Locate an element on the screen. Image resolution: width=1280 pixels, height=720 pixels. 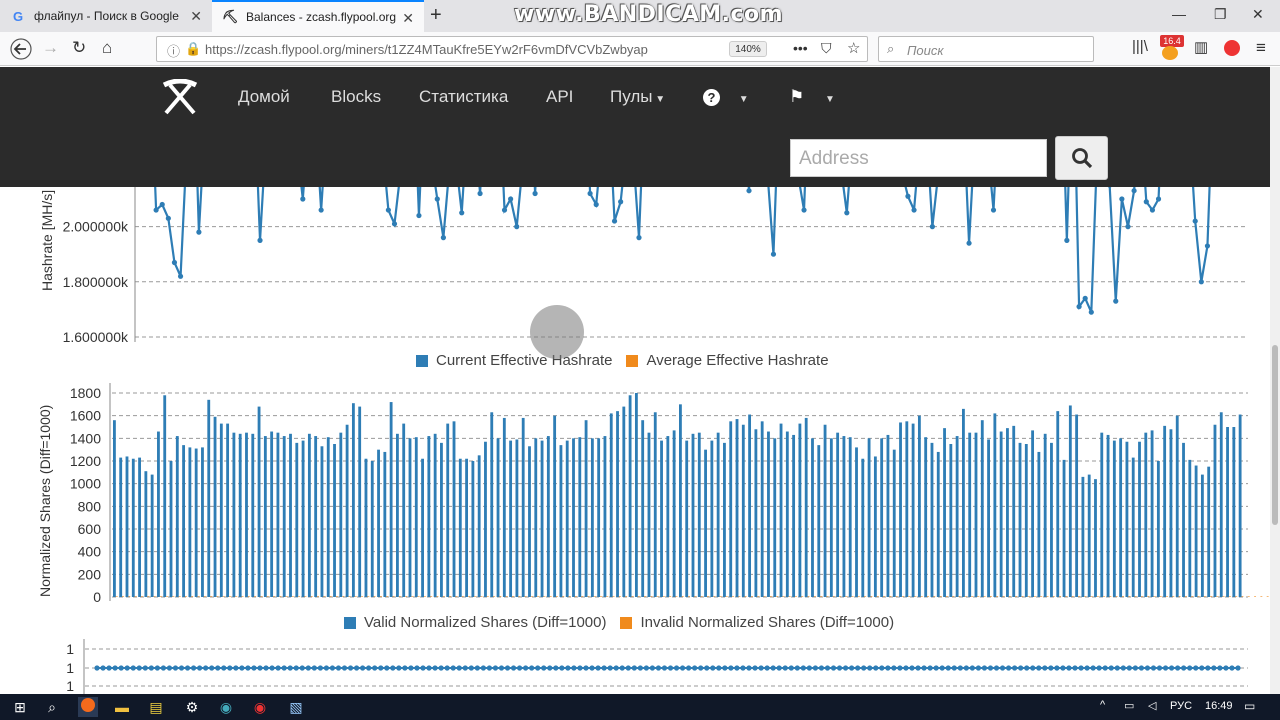
windows-start-icon: ⊞ is located at coordinates (20, 707).